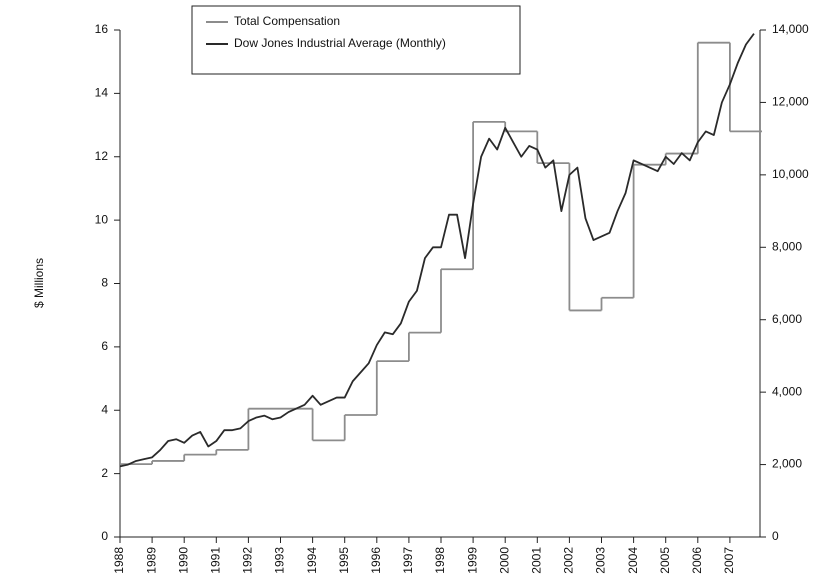 This screenshot has height=585, width=816. What do you see at coordinates (376, 560) in the screenshot?
I see `x-tick-label: 1996` at bounding box center [376, 560].